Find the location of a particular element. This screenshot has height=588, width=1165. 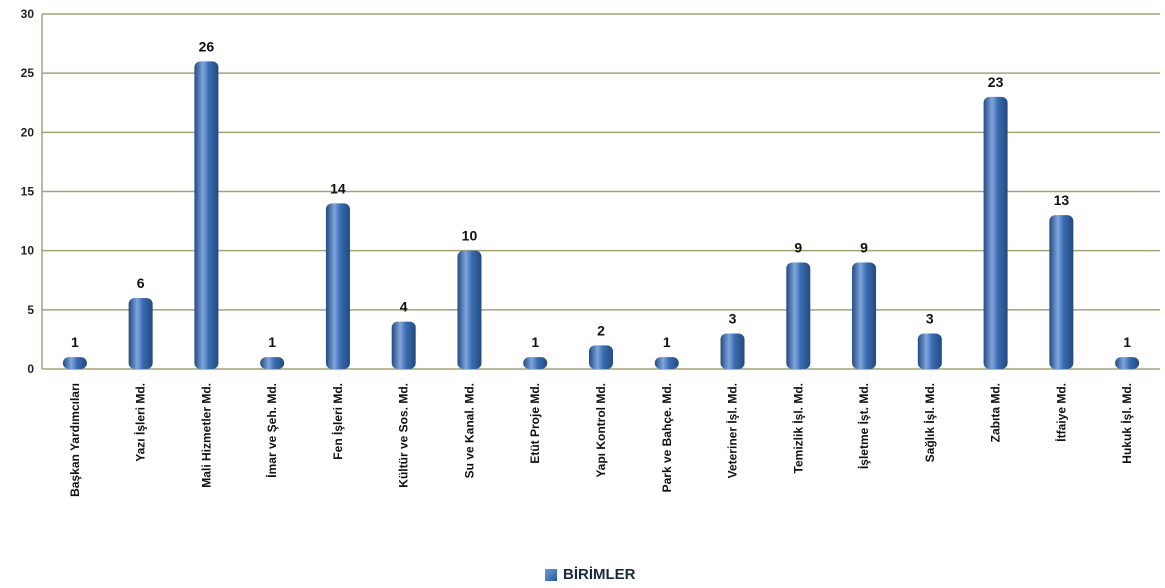

category-label: Park ve Bahçe. Md. is located at coordinates (667, 437).